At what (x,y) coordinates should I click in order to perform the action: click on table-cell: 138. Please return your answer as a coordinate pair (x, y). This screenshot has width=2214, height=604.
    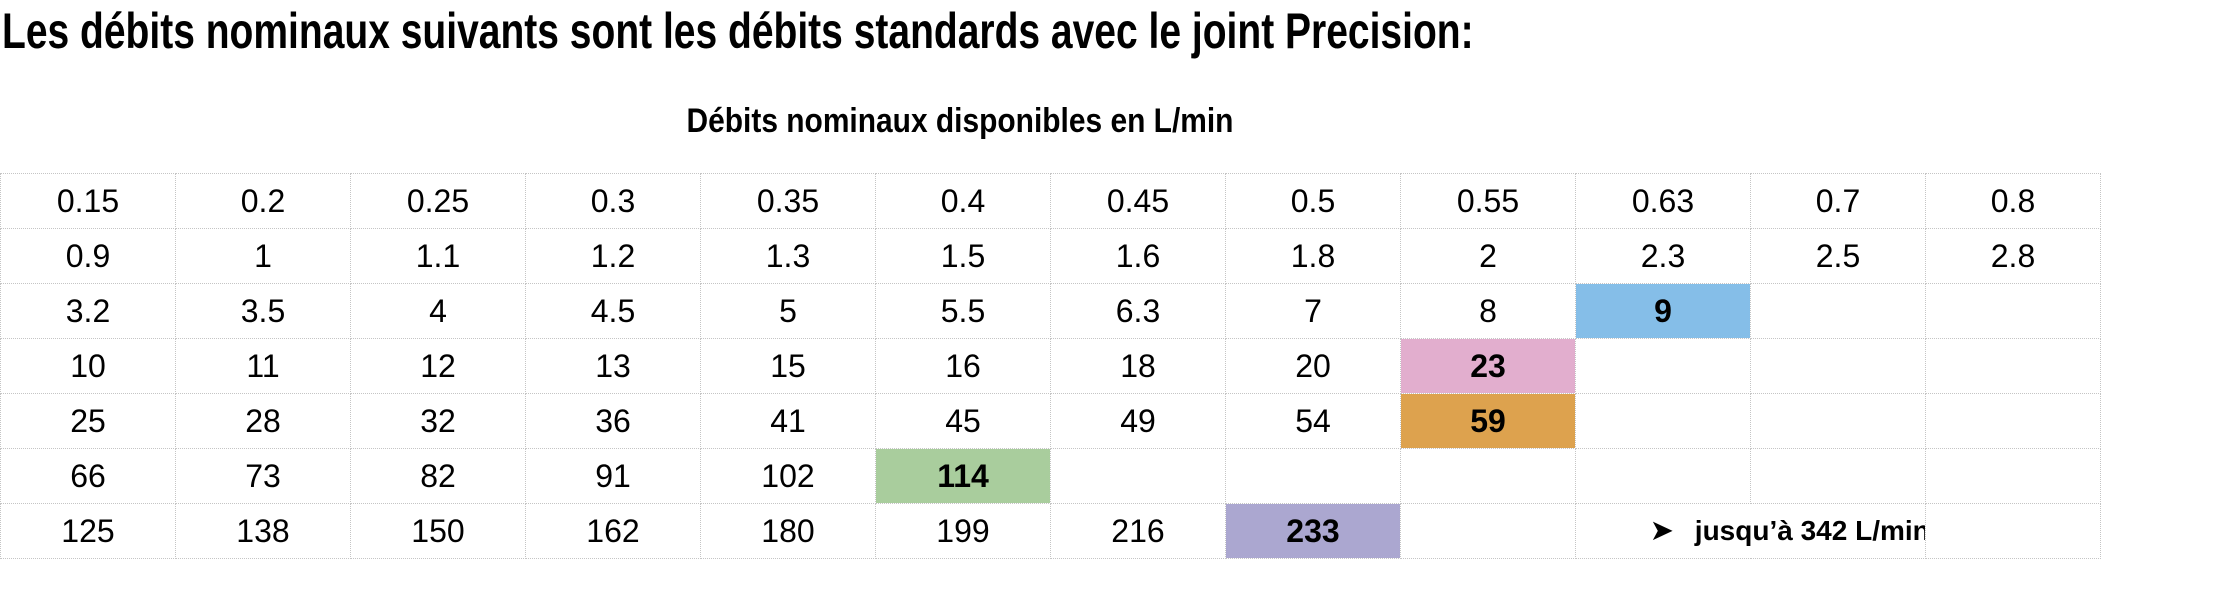
    Looking at the image, I should click on (263, 531).